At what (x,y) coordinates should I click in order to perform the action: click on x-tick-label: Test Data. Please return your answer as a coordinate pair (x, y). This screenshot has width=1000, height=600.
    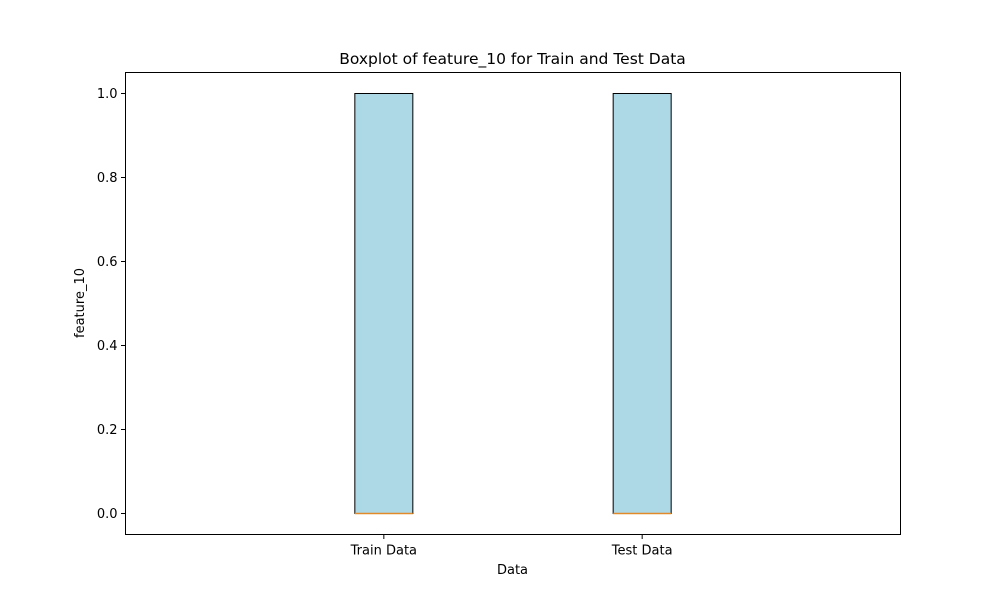
    Looking at the image, I should click on (642, 551).